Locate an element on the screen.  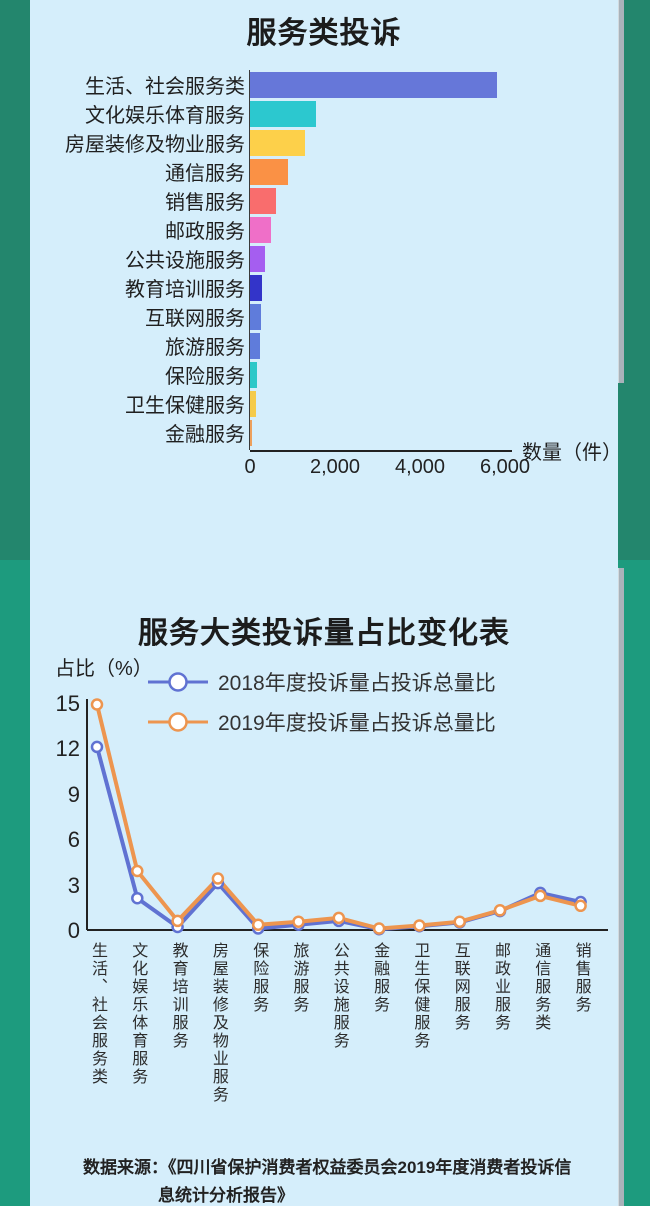
line-chart-x-category: 邮政业服务 is located at coordinates (500, 987).